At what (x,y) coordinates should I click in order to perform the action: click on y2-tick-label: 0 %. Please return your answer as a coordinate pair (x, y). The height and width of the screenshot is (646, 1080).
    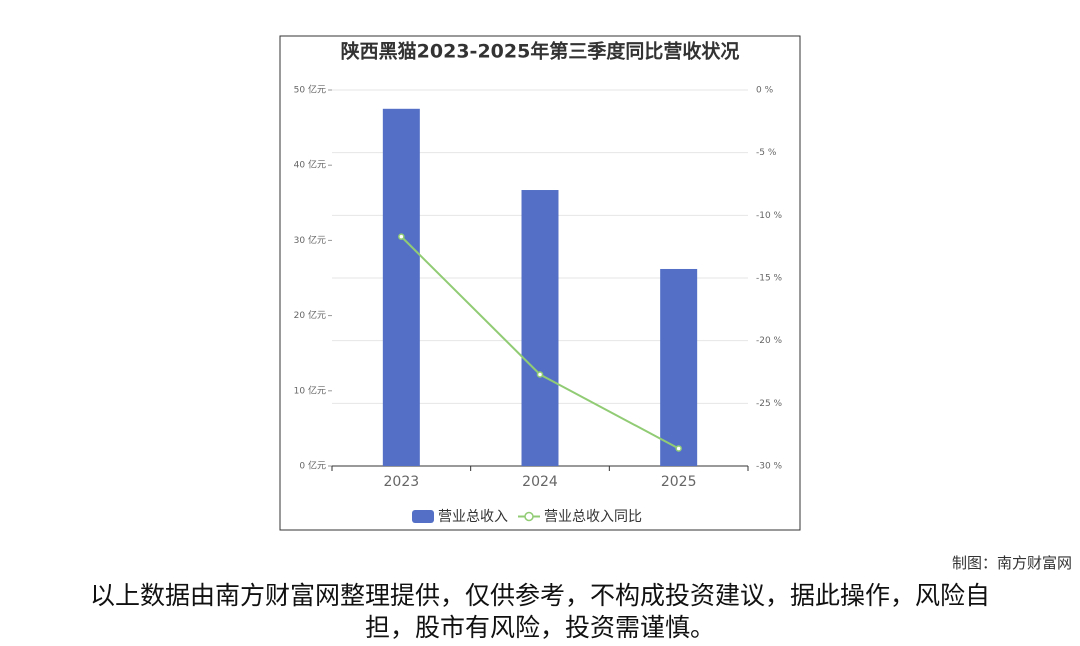
    Looking at the image, I should click on (765, 91).